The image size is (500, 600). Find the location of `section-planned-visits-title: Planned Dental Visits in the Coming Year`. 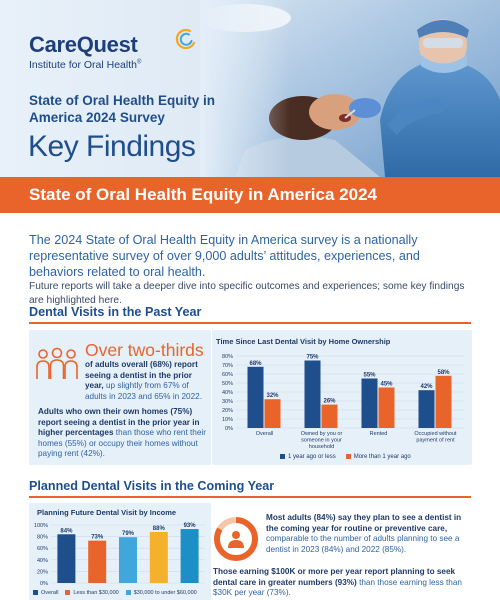

section-planned-visits-title: Planned Dental Visits in the Coming Year is located at coordinates (152, 486).